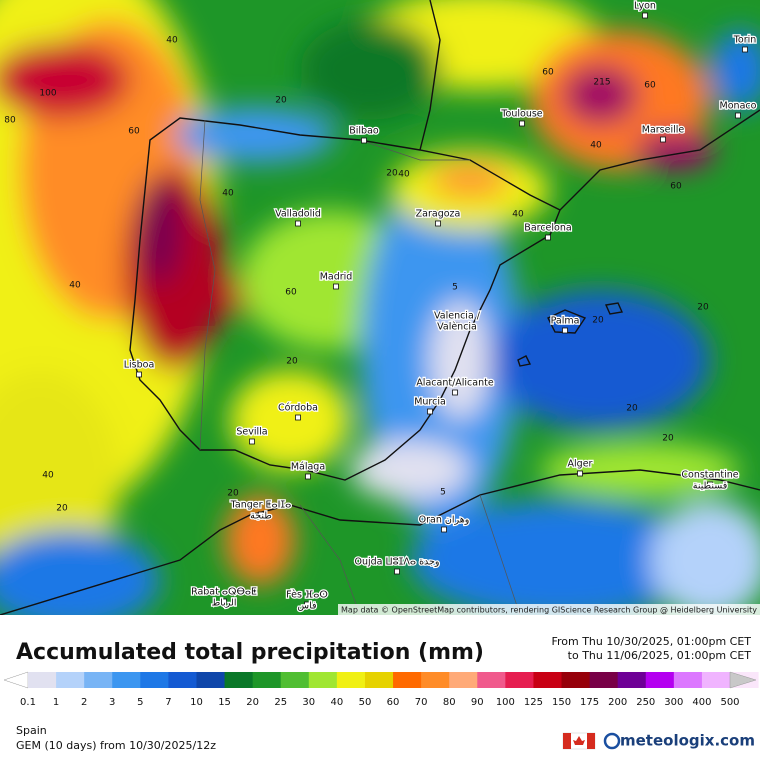 The height and width of the screenshot is (764, 760). I want to click on brand: meteologix.com, so click(687, 741).